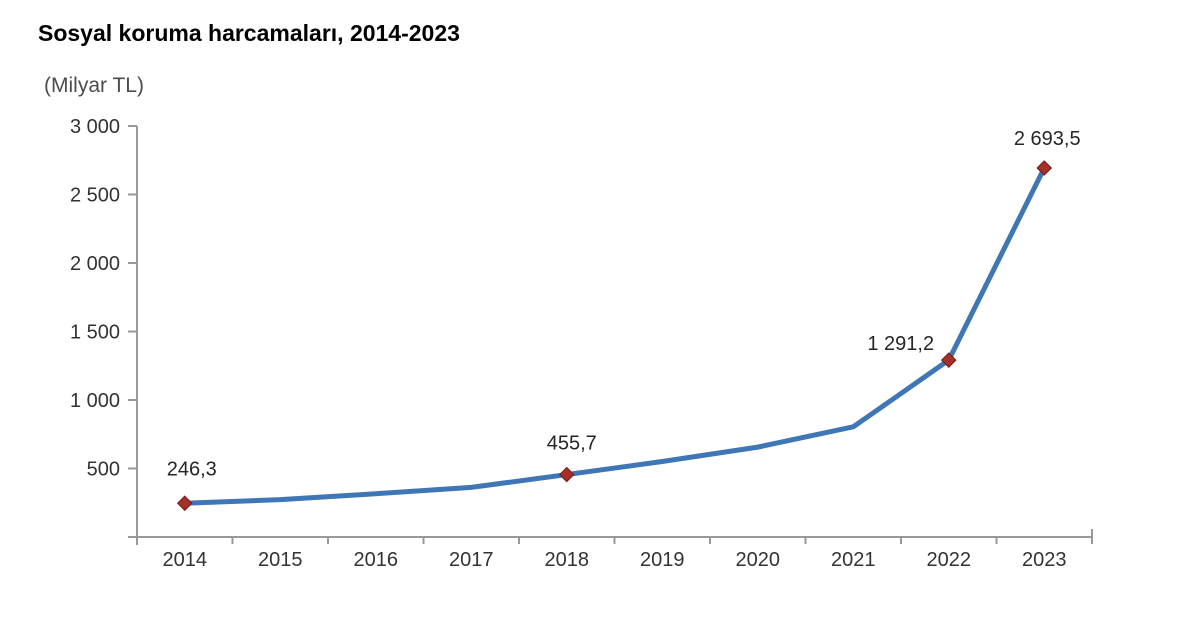  I want to click on x-tick-label: 2018, so click(567, 560).